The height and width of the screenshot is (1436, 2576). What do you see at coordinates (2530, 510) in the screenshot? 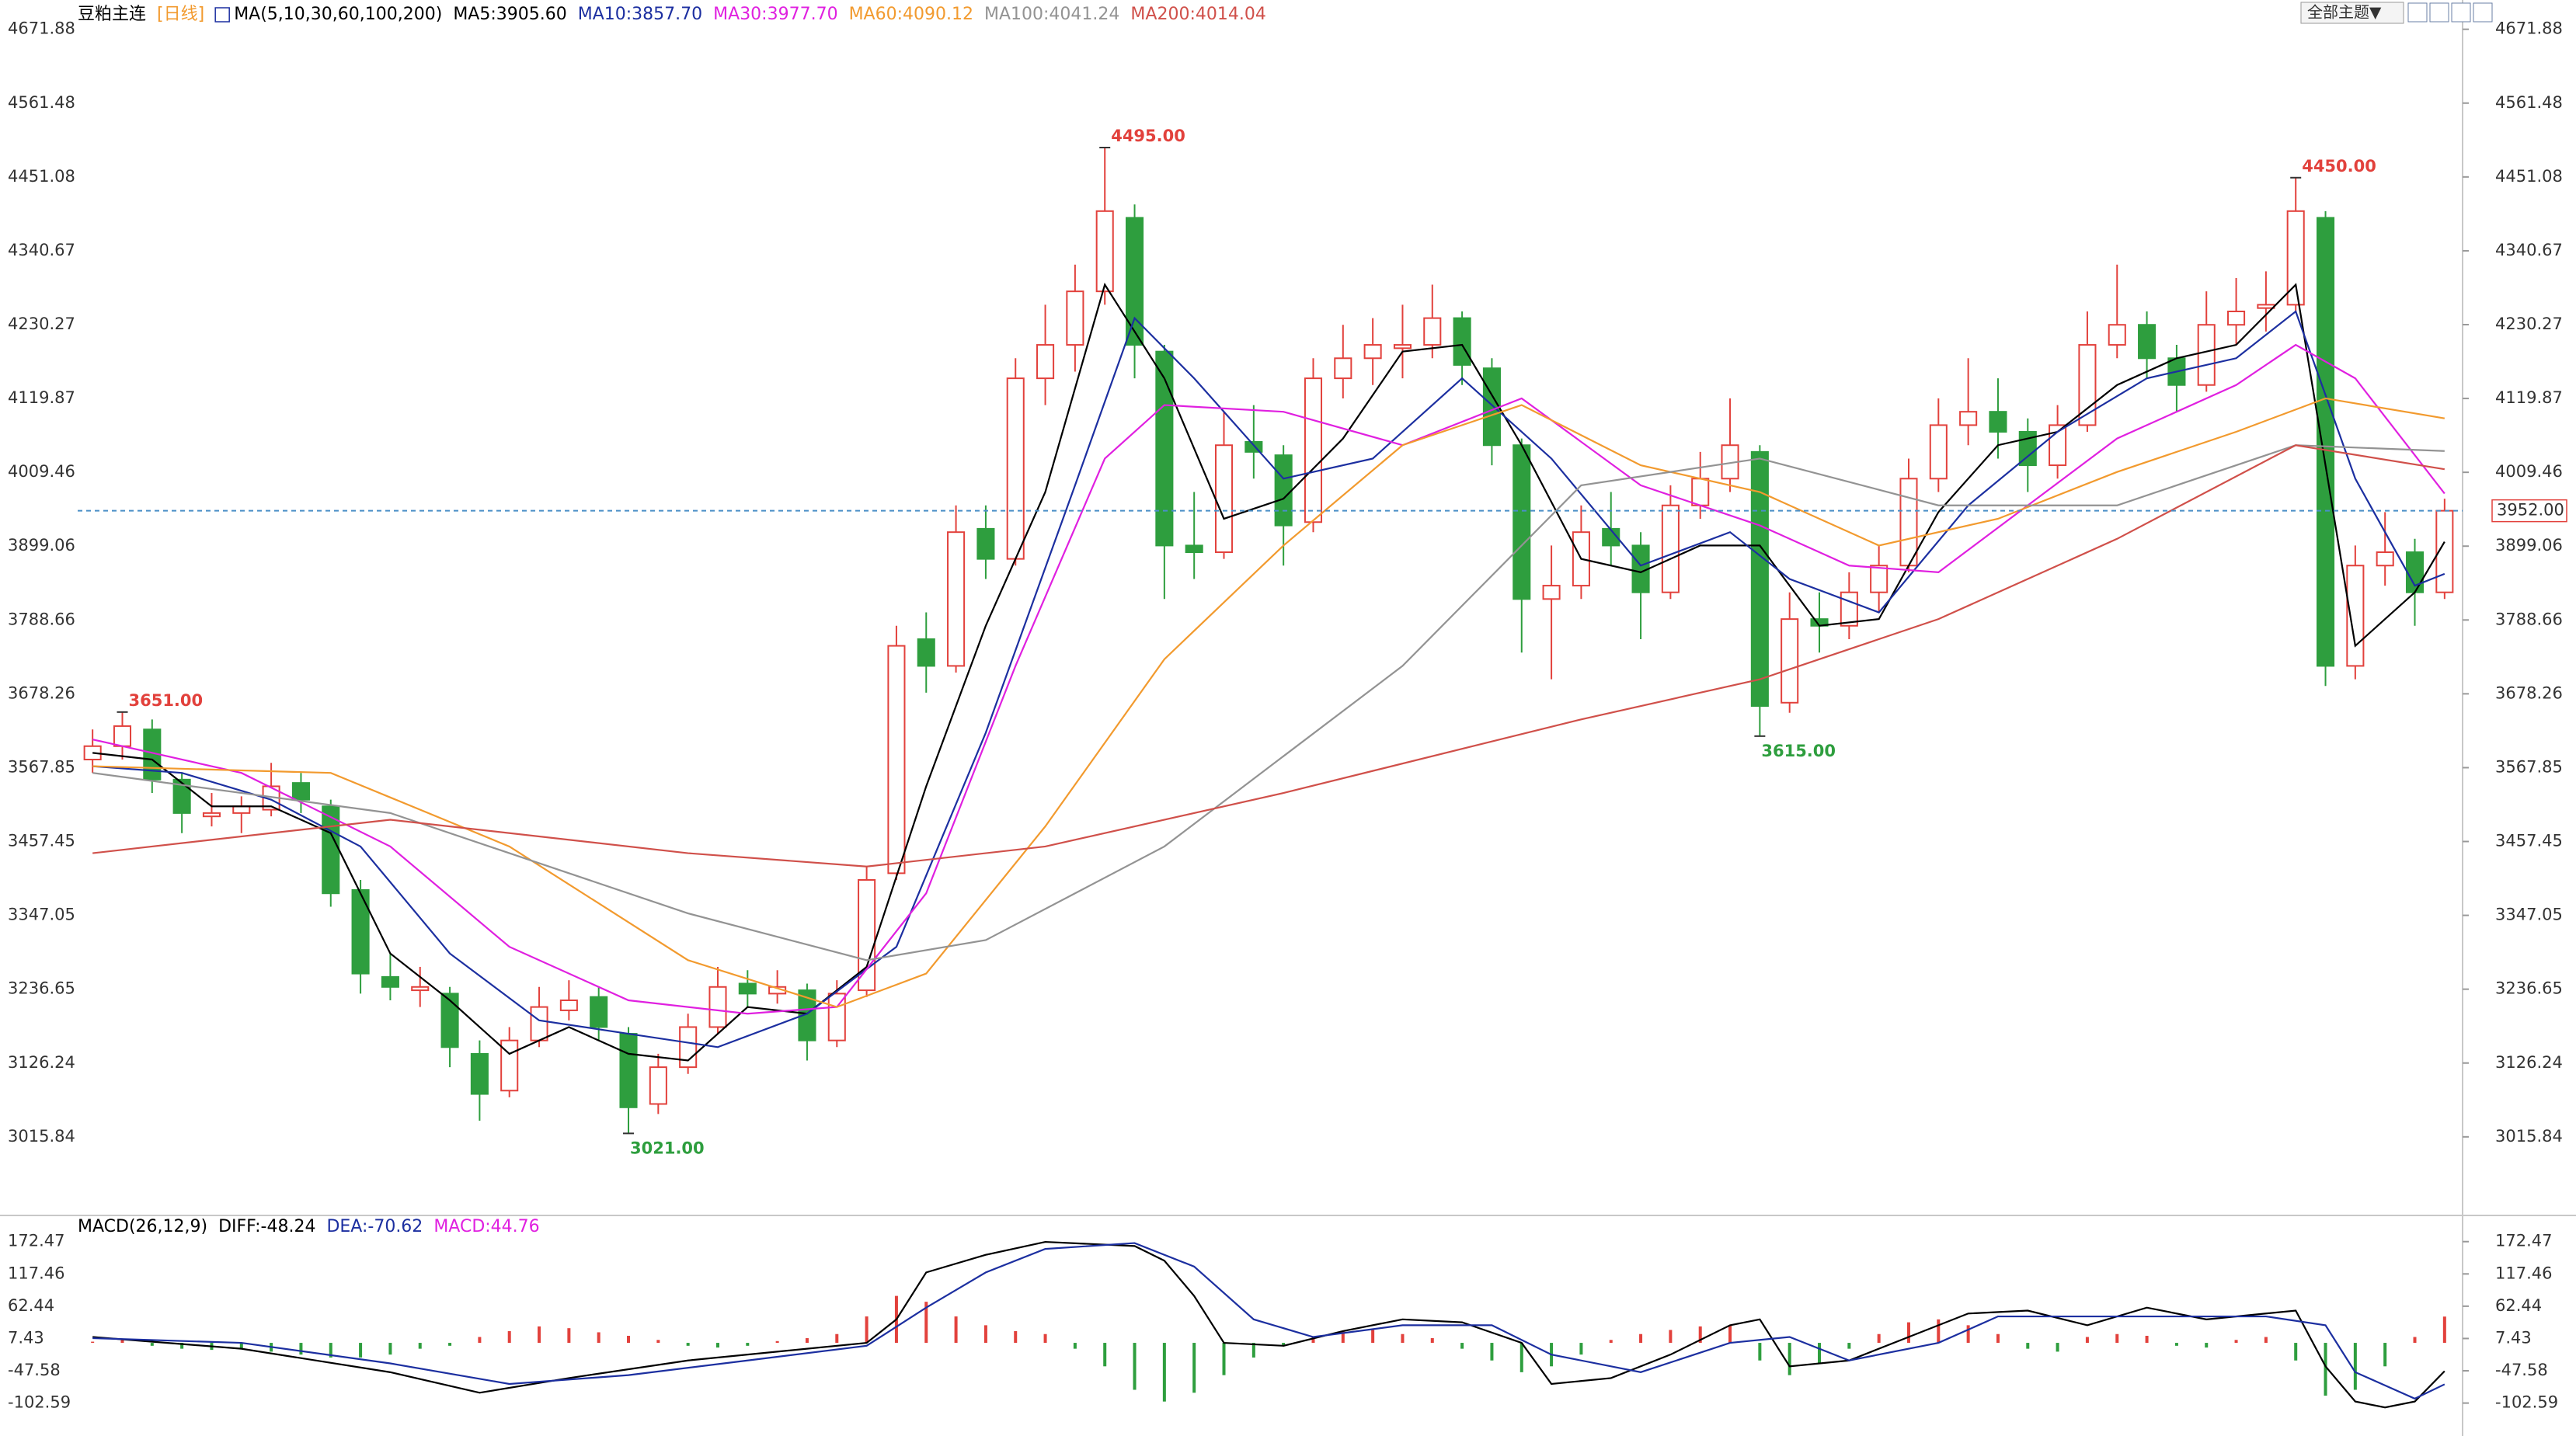
I see `last-price-label: 3952.00` at bounding box center [2530, 510].